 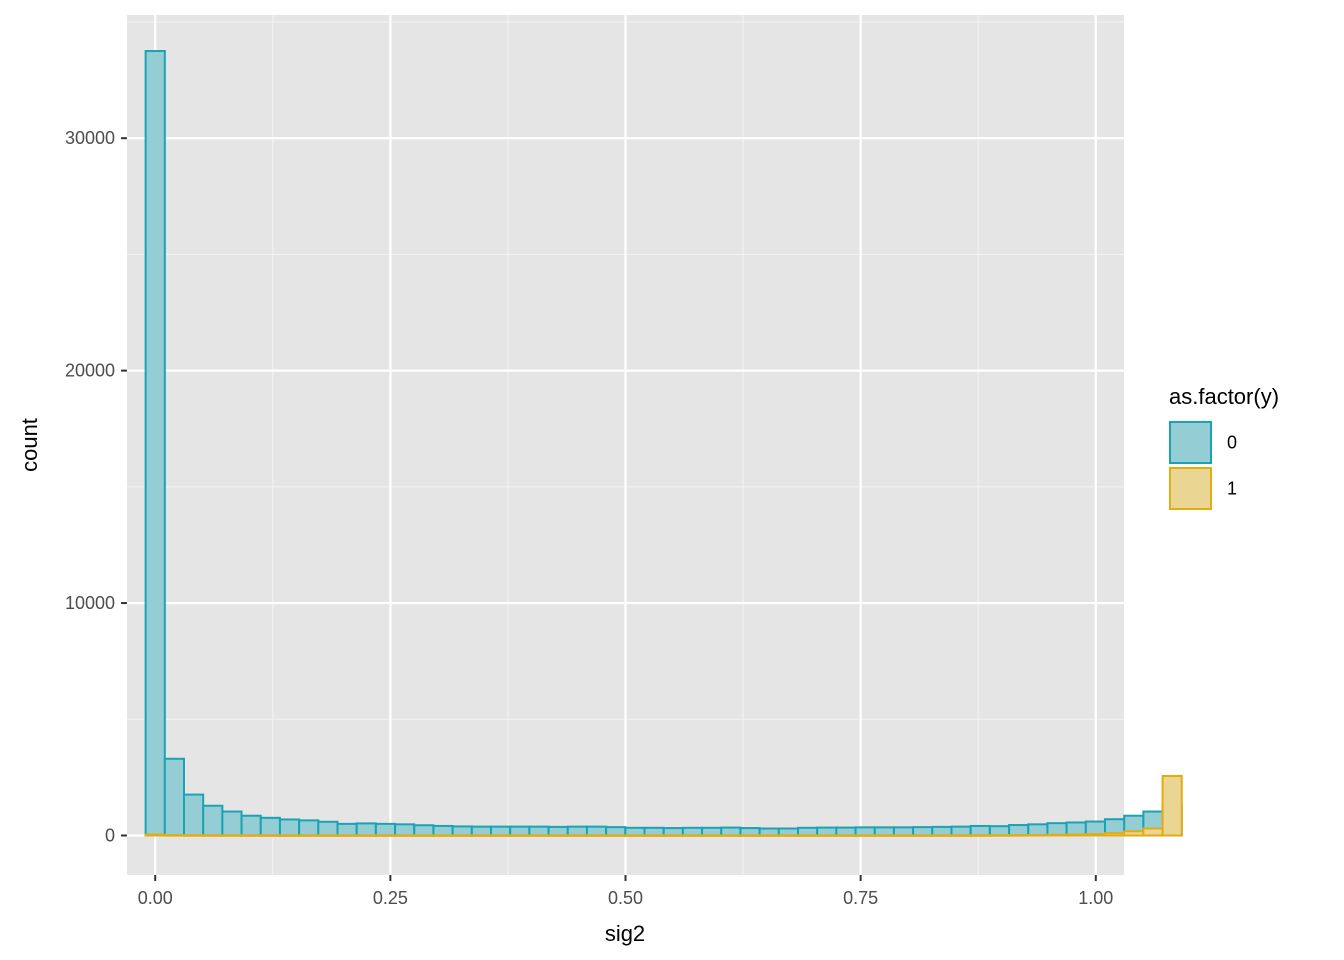 What do you see at coordinates (1224, 396) in the screenshot?
I see `legend-title: as.factor(y)` at bounding box center [1224, 396].